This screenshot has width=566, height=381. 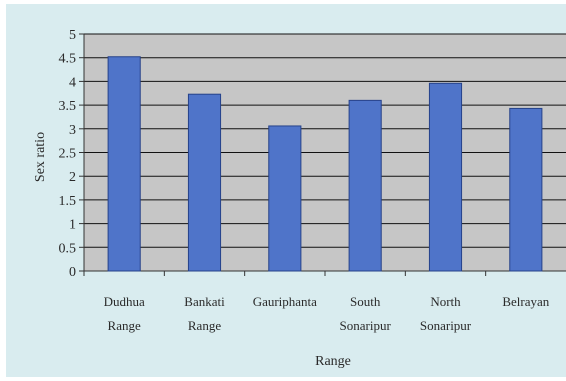 I want to click on x-axis-title: Range, so click(x=333, y=361).